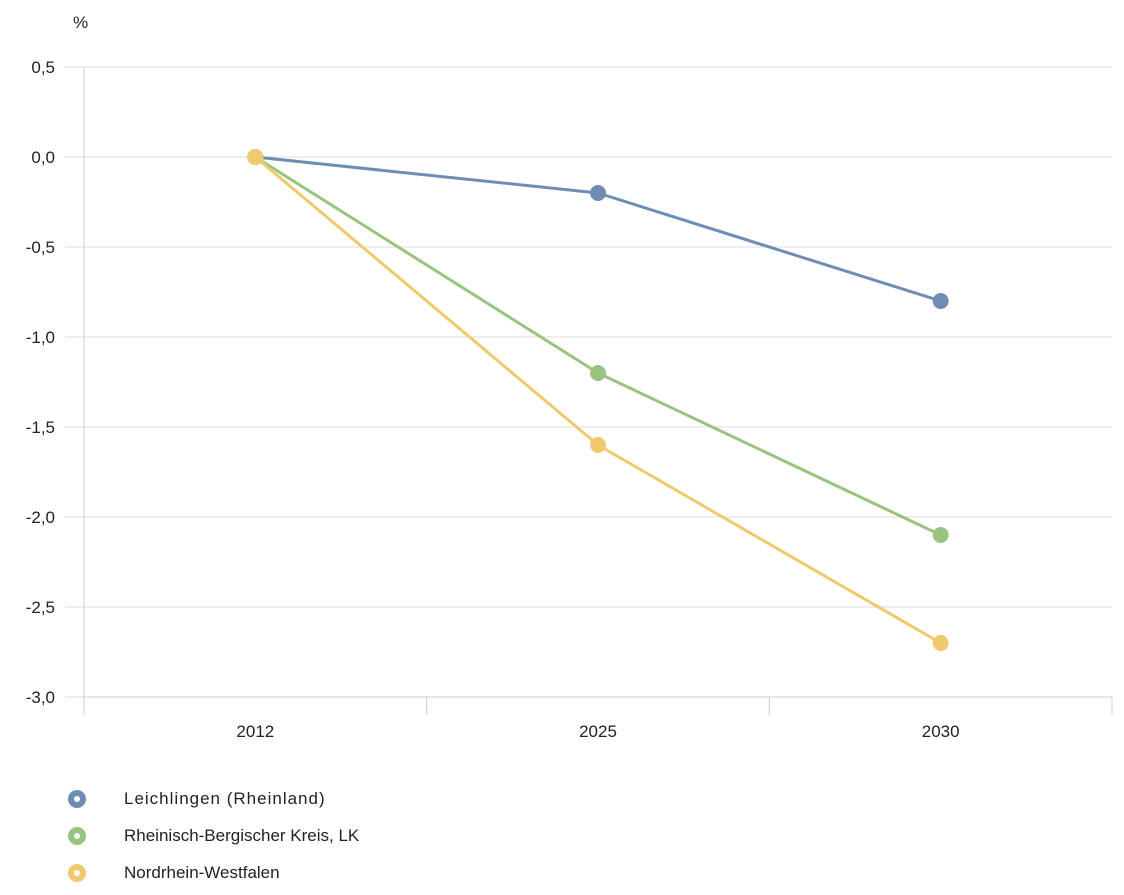  What do you see at coordinates (40, 427) in the screenshot?
I see `y-tick-label: -1,5` at bounding box center [40, 427].